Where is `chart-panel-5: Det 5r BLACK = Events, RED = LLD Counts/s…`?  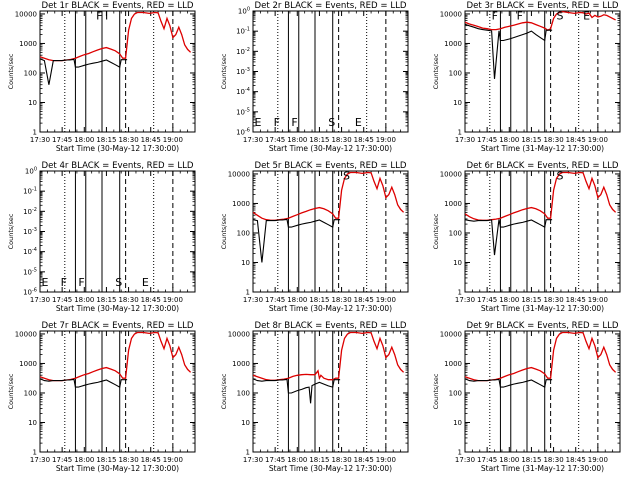
chart-panel-5: Det 5r BLACK = Events, RED = LLD Counts/s… is located at coordinates (314, 237).